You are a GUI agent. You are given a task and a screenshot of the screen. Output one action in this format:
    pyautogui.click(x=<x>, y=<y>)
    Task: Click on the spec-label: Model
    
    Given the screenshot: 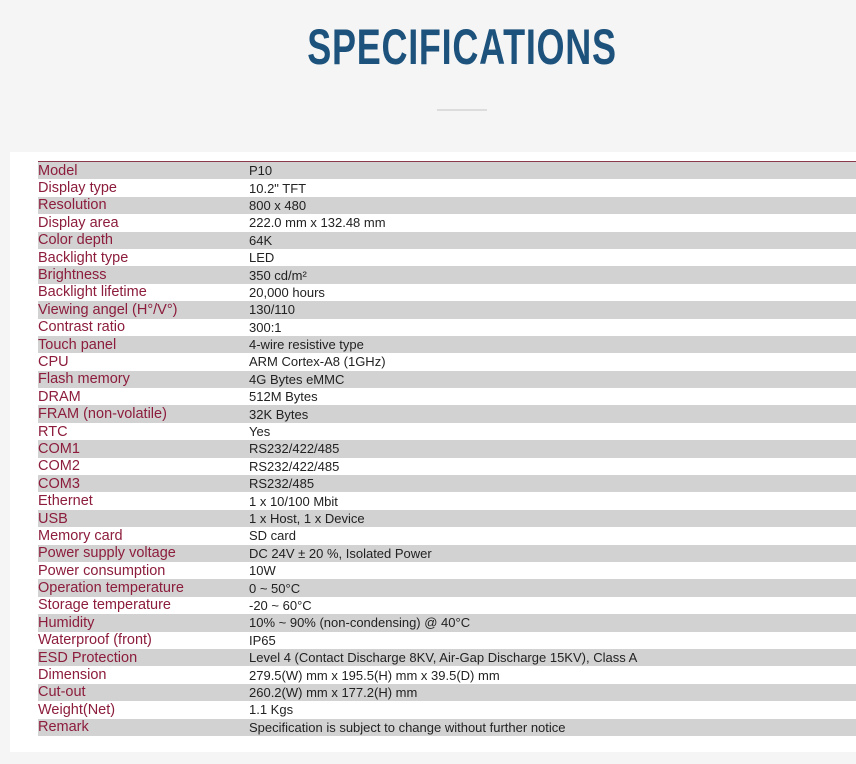 What is the action you would take?
    pyautogui.click(x=58, y=170)
    